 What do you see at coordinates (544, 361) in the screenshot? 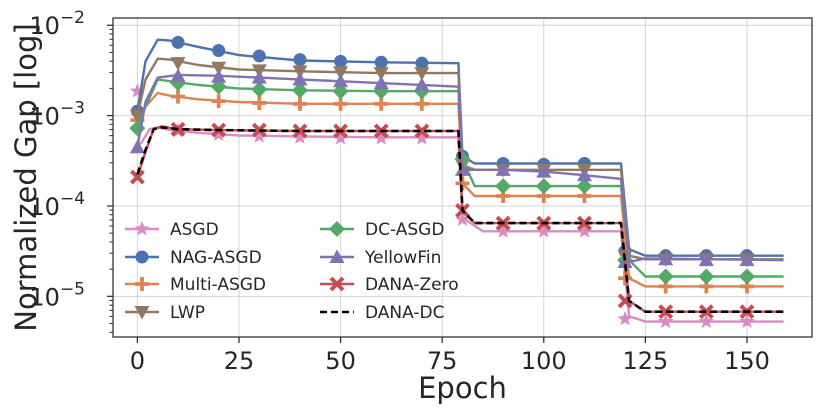
I see `x-tick-label: 100` at bounding box center [544, 361].